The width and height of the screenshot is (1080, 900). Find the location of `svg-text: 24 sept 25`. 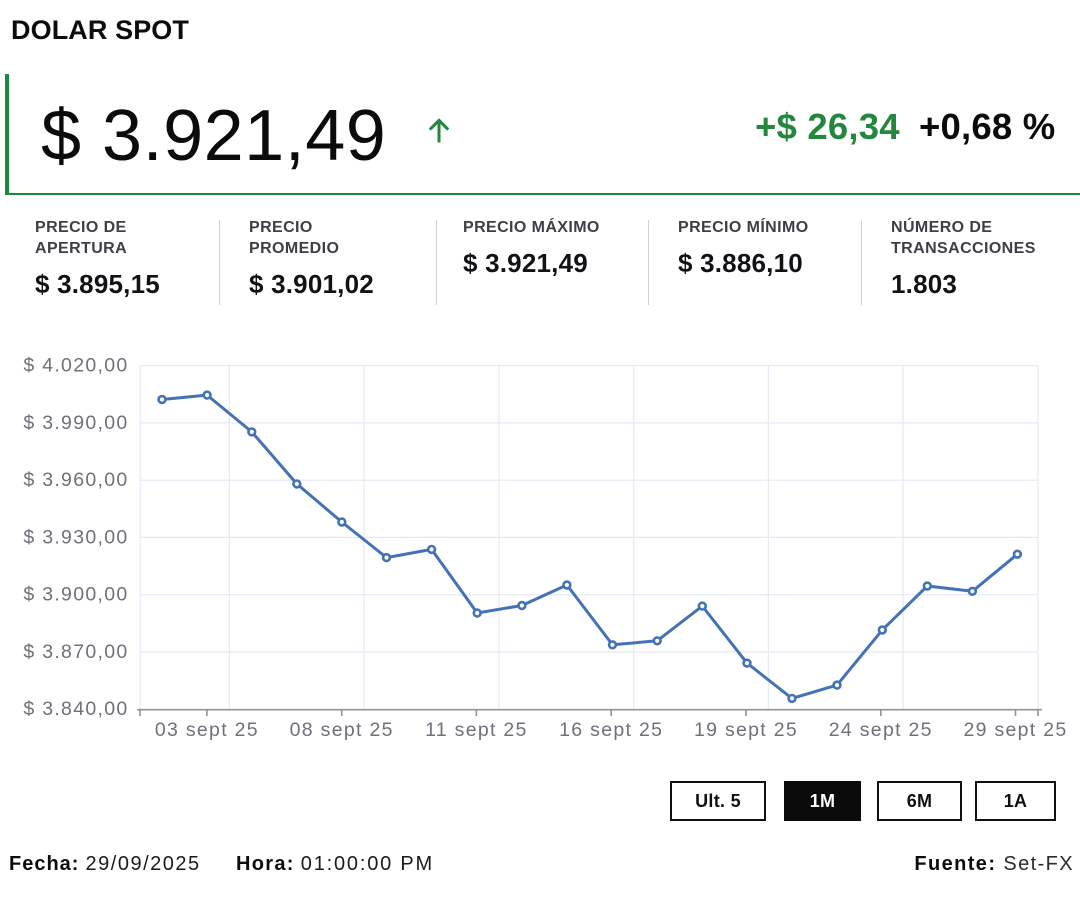

svg-text: 24 sept 25 is located at coordinates (881, 730).